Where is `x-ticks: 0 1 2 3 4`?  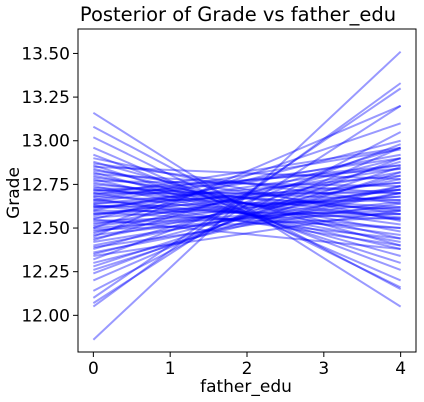 x-ticks: 0 1 2 3 4 is located at coordinates (247, 365).